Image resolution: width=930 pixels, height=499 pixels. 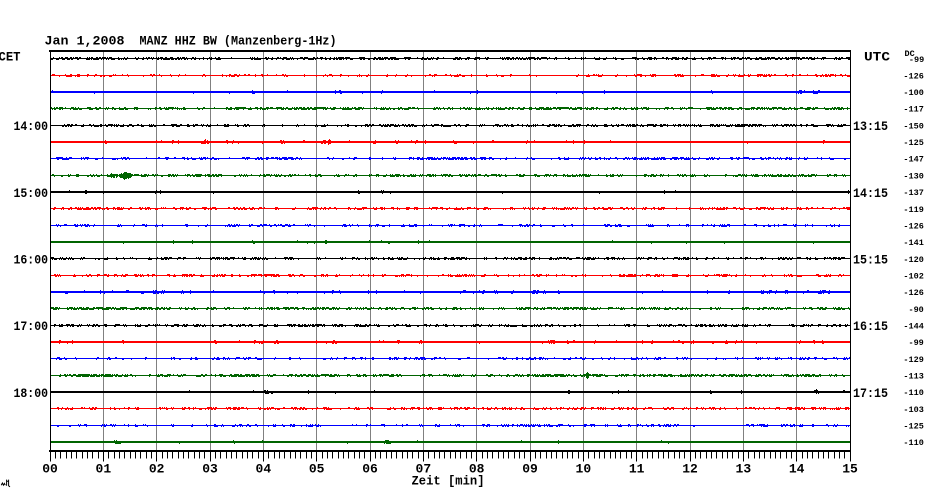 I want to click on svg-text: -90, so click(x=915, y=310).